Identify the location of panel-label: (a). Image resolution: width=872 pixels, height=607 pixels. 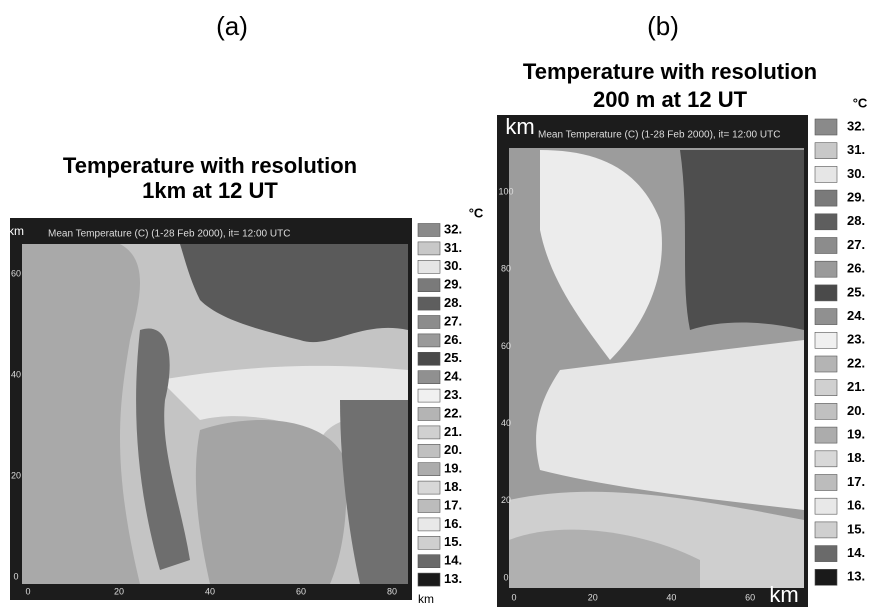
(232, 26).